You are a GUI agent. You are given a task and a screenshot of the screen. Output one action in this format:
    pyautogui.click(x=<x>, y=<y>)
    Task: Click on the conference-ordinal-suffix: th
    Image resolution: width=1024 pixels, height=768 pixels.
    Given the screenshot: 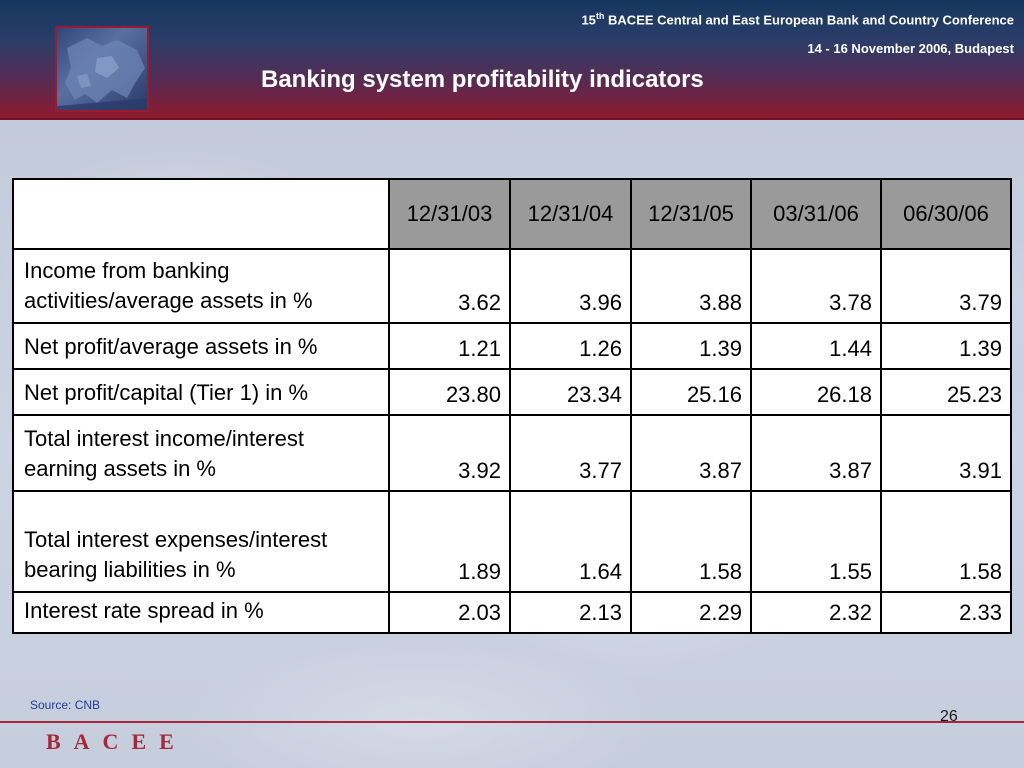 What is the action you would take?
    pyautogui.click(x=600, y=16)
    